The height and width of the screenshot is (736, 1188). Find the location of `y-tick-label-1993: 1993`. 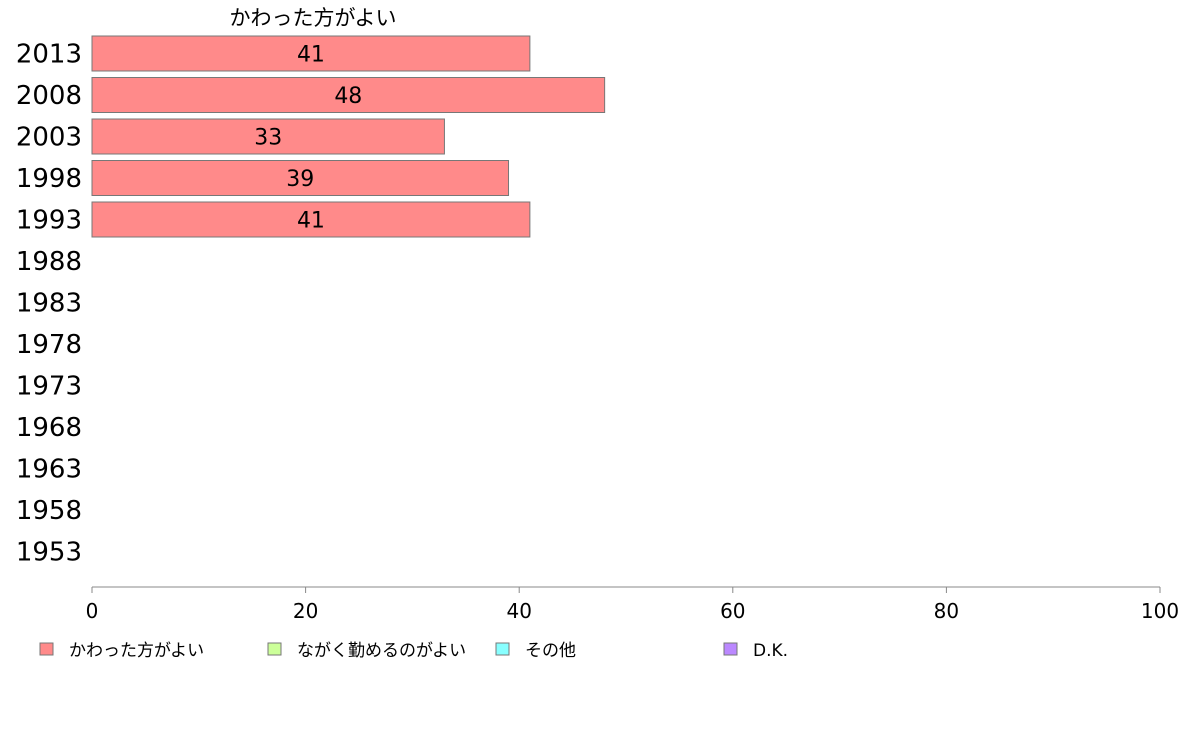

y-tick-label-1993: 1993 is located at coordinates (49, 221).